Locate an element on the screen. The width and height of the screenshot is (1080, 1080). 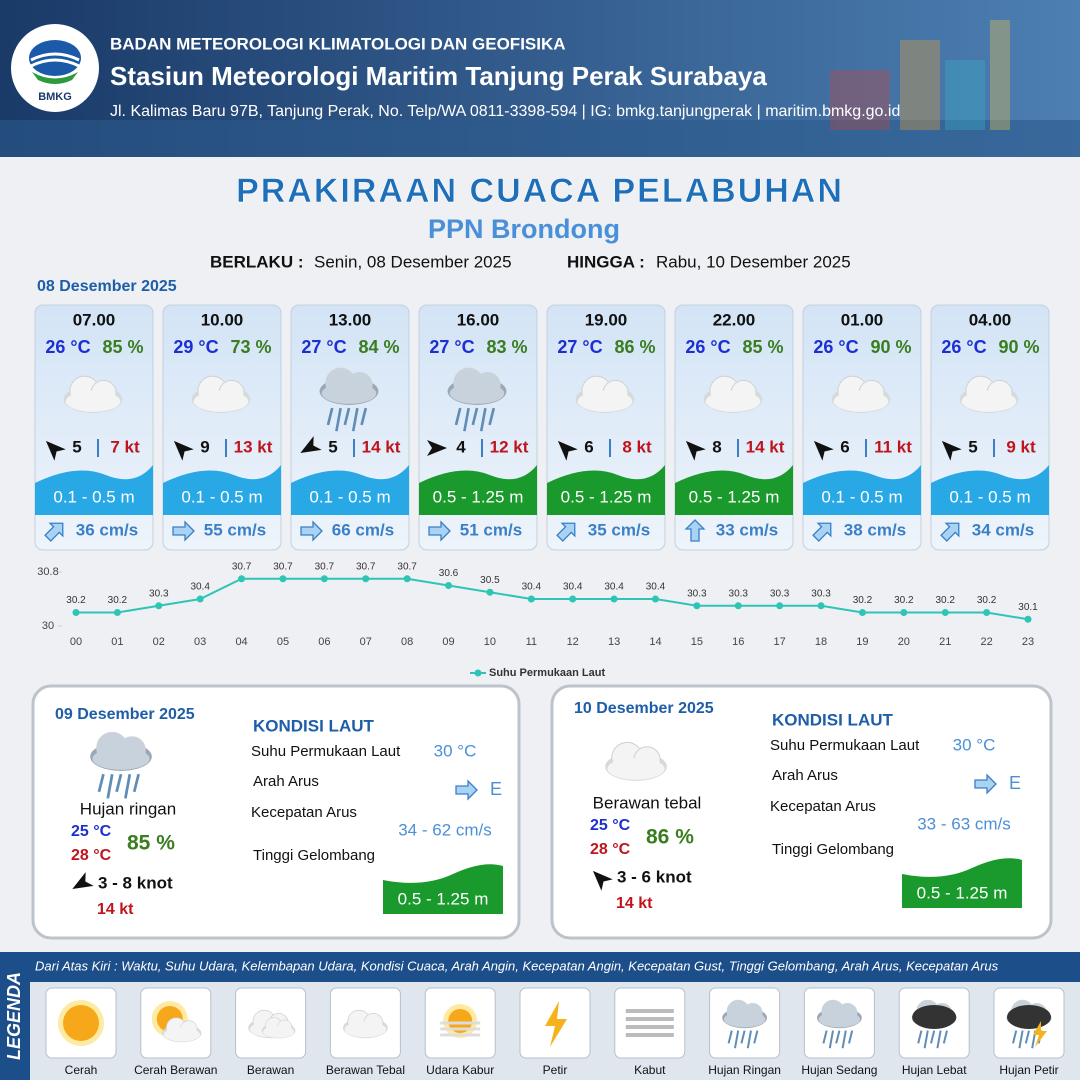
time: 01.00 is located at coordinates (862, 319).